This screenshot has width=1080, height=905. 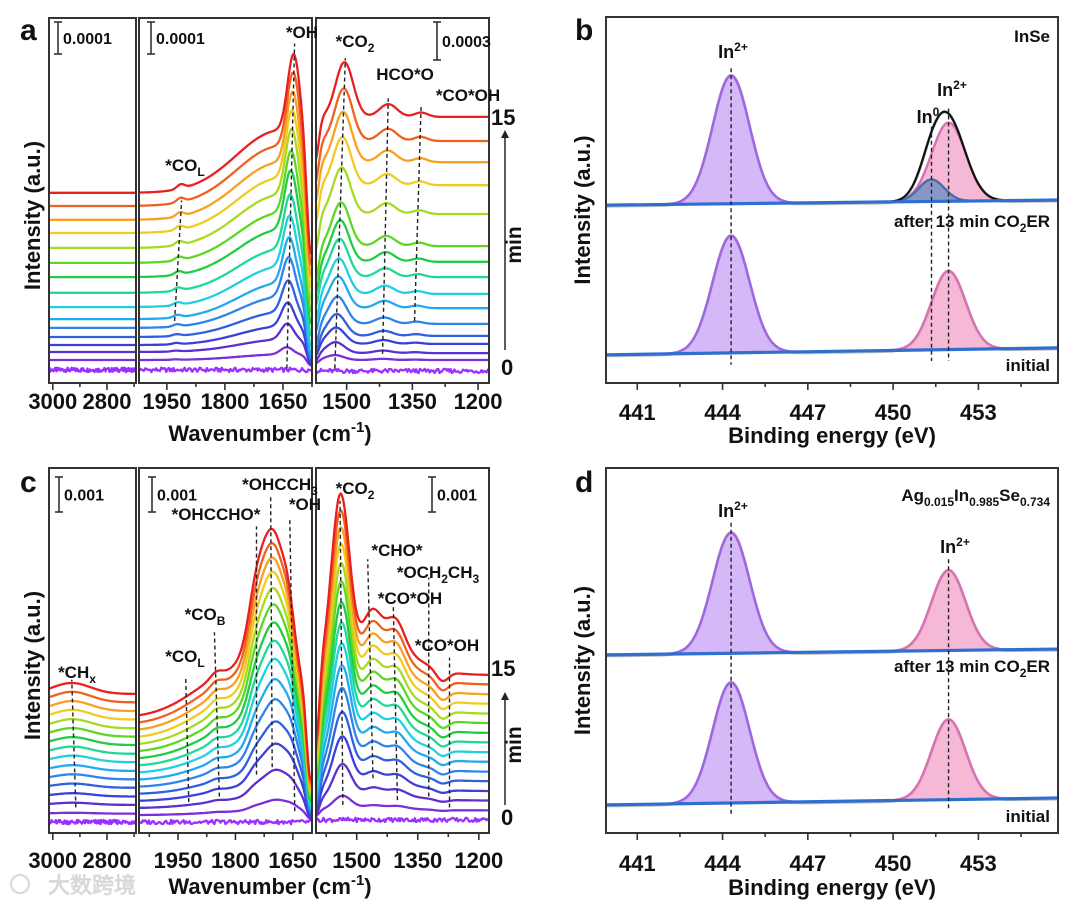 I want to click on panel-letter-d: d, so click(x=584, y=482).